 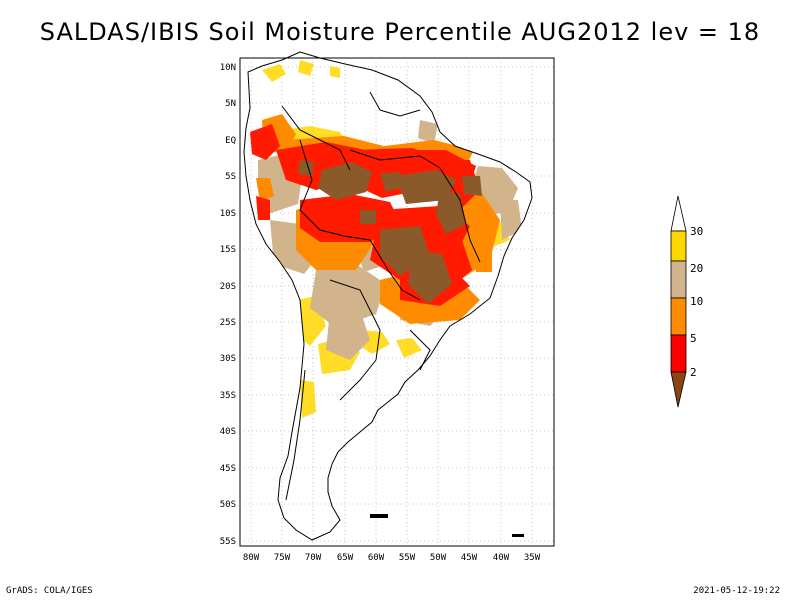 What do you see at coordinates (230, 141) in the screenshot?
I see `lat-label: EQ` at bounding box center [230, 141].